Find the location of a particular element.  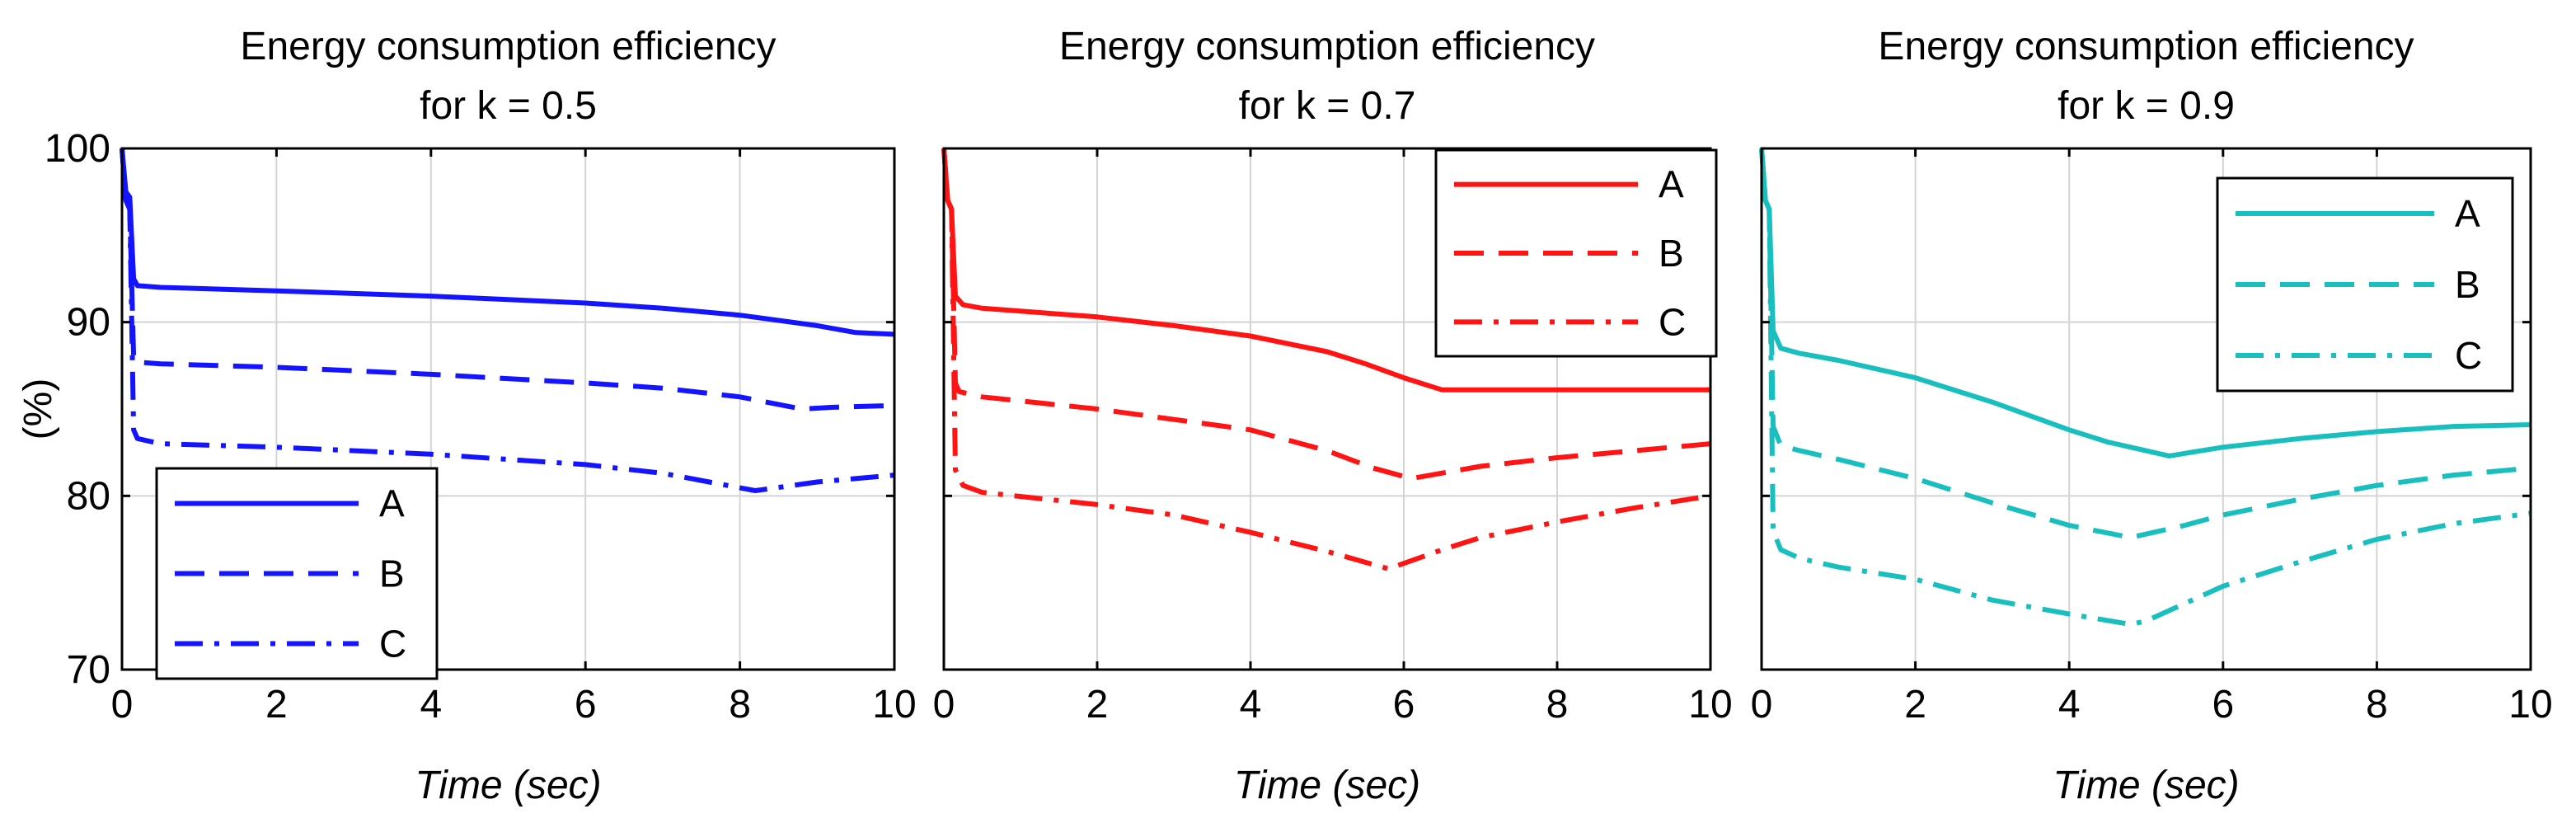

chart-title: for k = 0.5 is located at coordinates (509, 106).